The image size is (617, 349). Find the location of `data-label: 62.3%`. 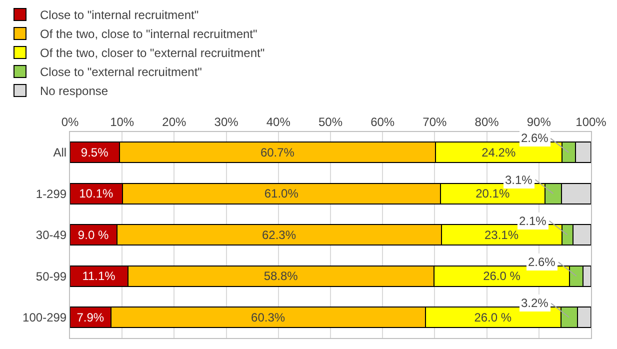

data-label: 62.3% is located at coordinates (279, 235).